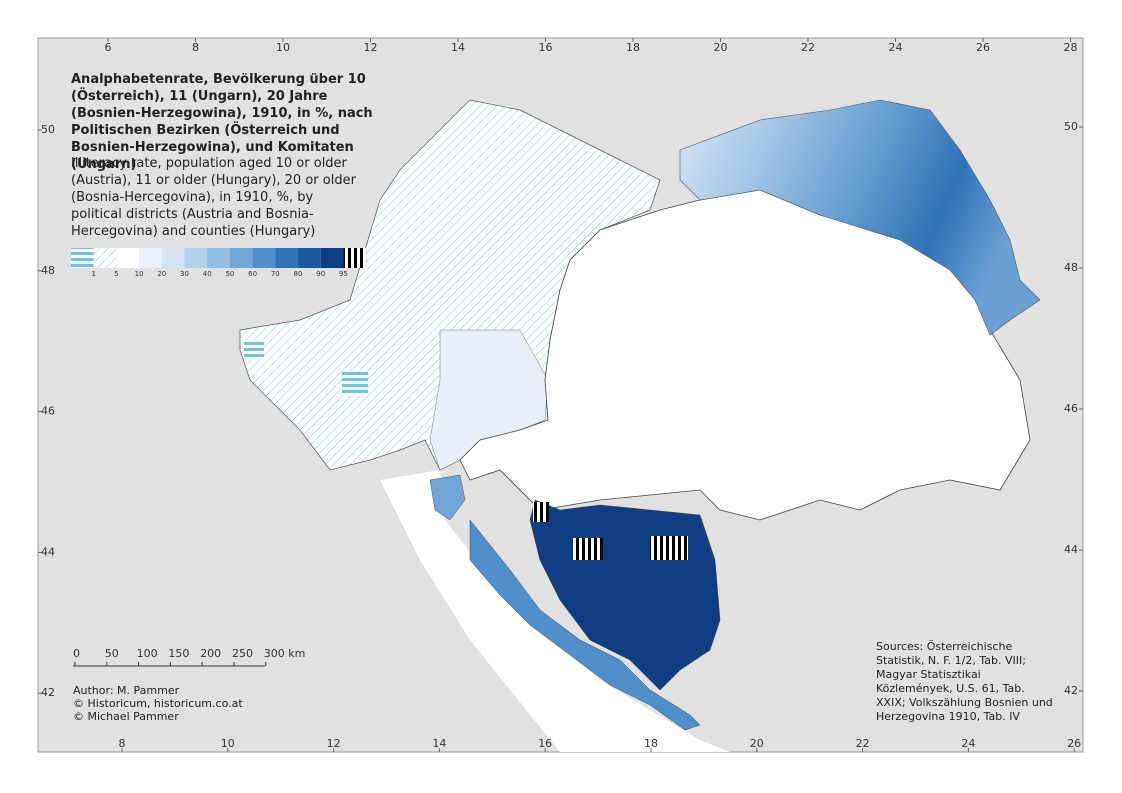 This screenshot has height=793, width=1122. Describe the element at coordinates (458, 47) in the screenshot. I see `top-tick-label: 14` at that location.